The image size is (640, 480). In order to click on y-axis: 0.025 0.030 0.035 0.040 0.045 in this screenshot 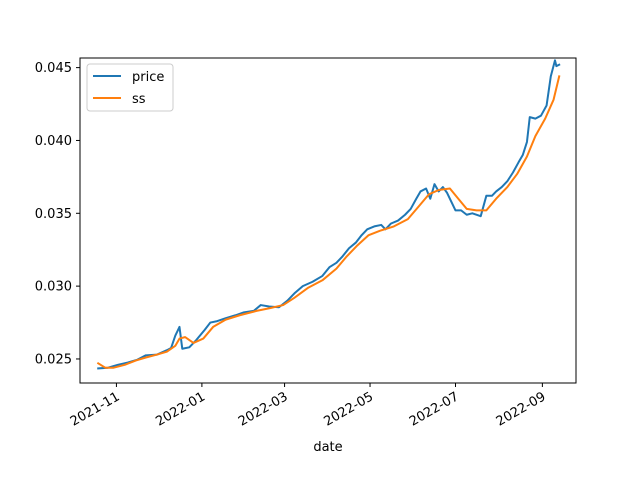, I will do `click(57, 214)`.